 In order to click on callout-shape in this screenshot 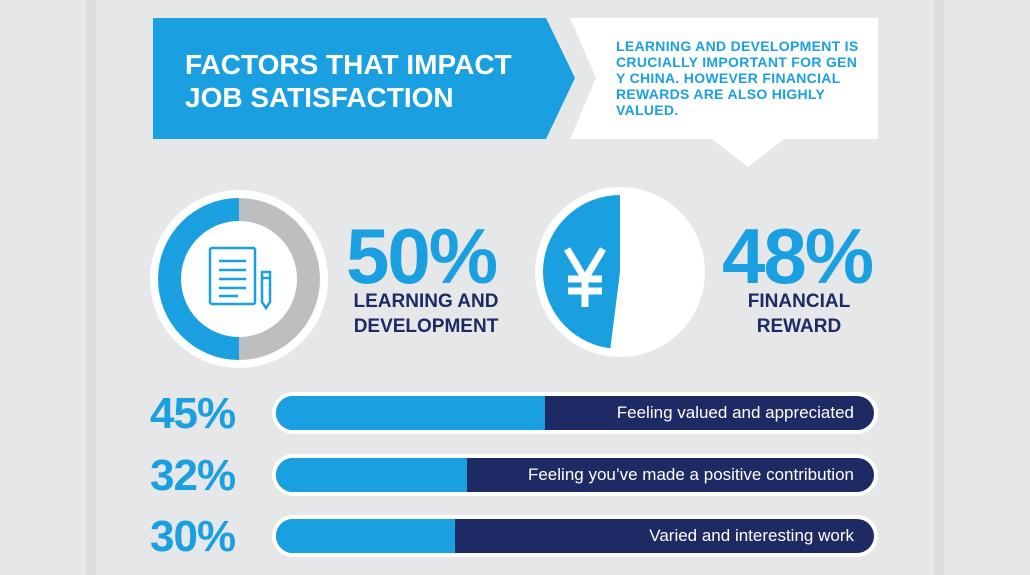, I will do `click(724, 92)`.